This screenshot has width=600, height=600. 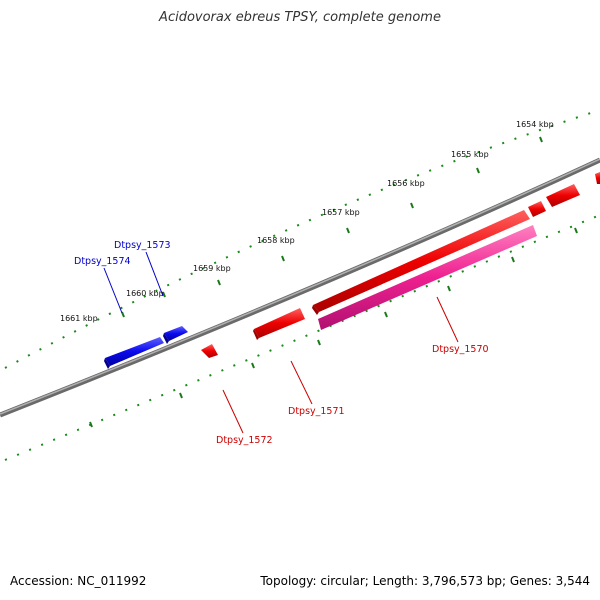 I want to click on scale-label-1654: 1654 kbp, so click(x=535, y=124).